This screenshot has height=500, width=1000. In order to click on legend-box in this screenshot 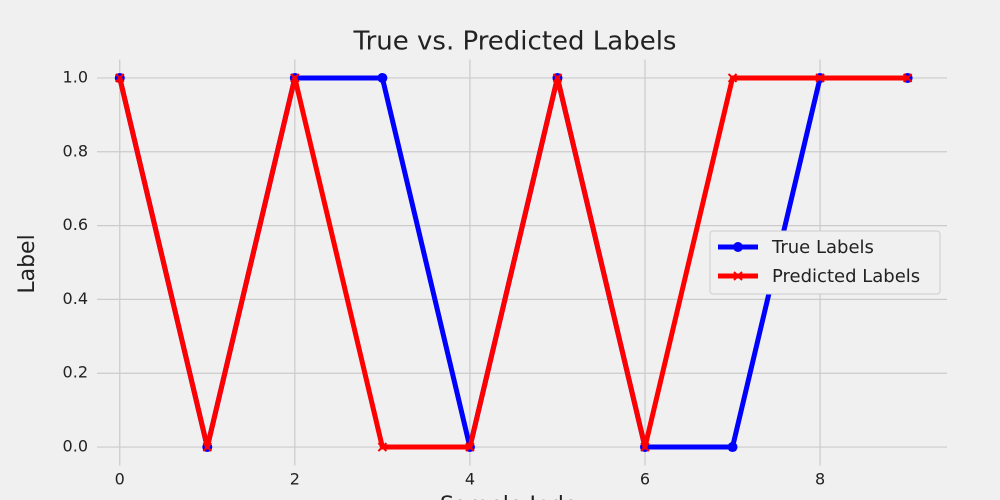, I will do `click(825, 262)`.